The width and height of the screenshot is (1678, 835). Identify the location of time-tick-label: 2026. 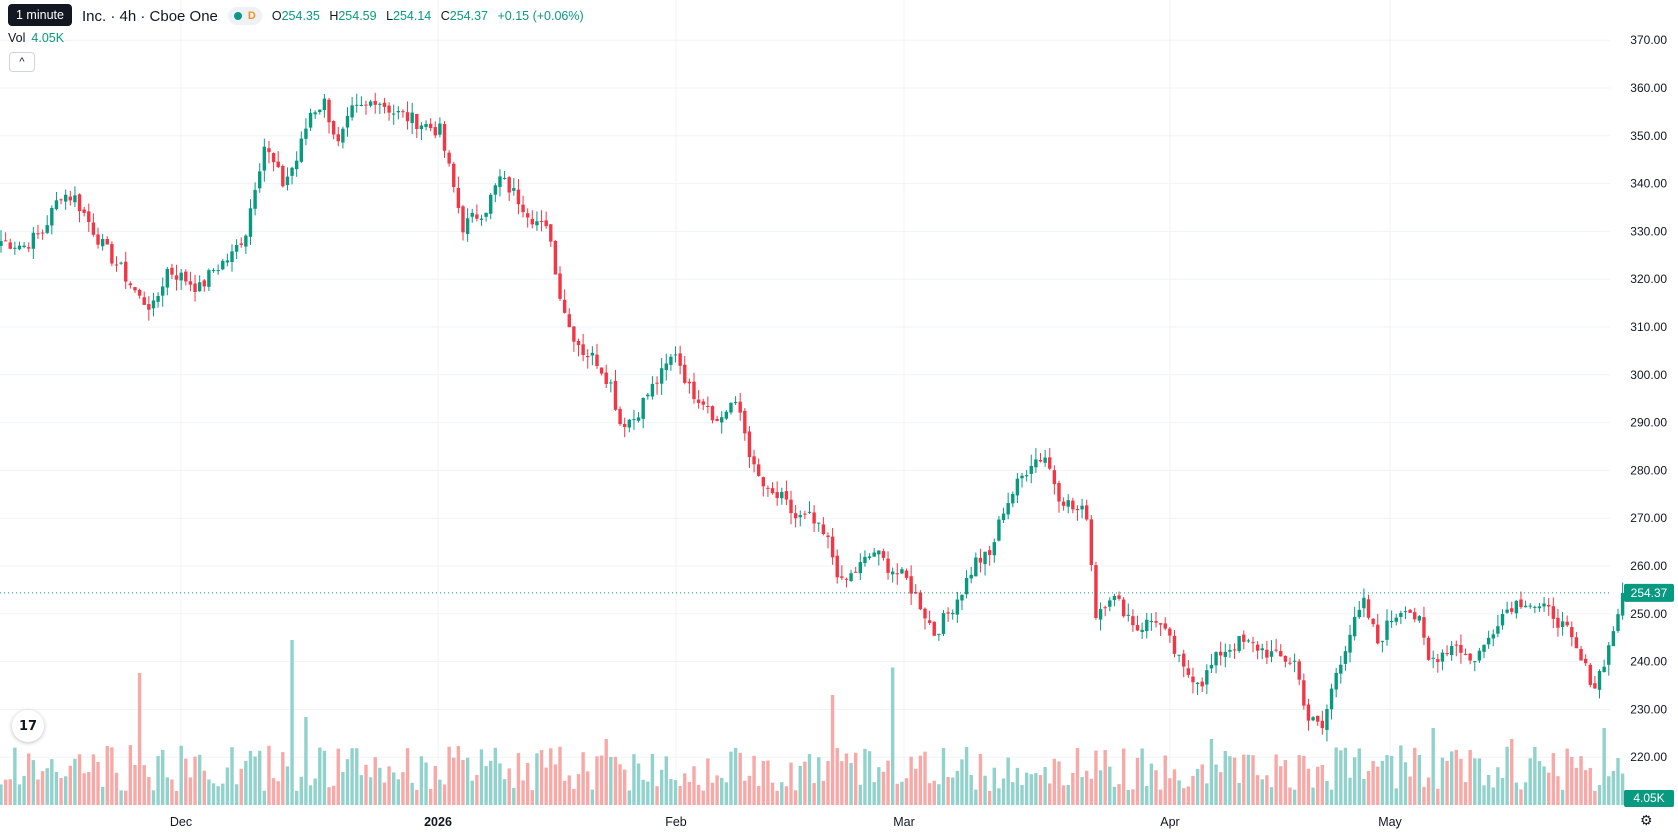
(438, 822).